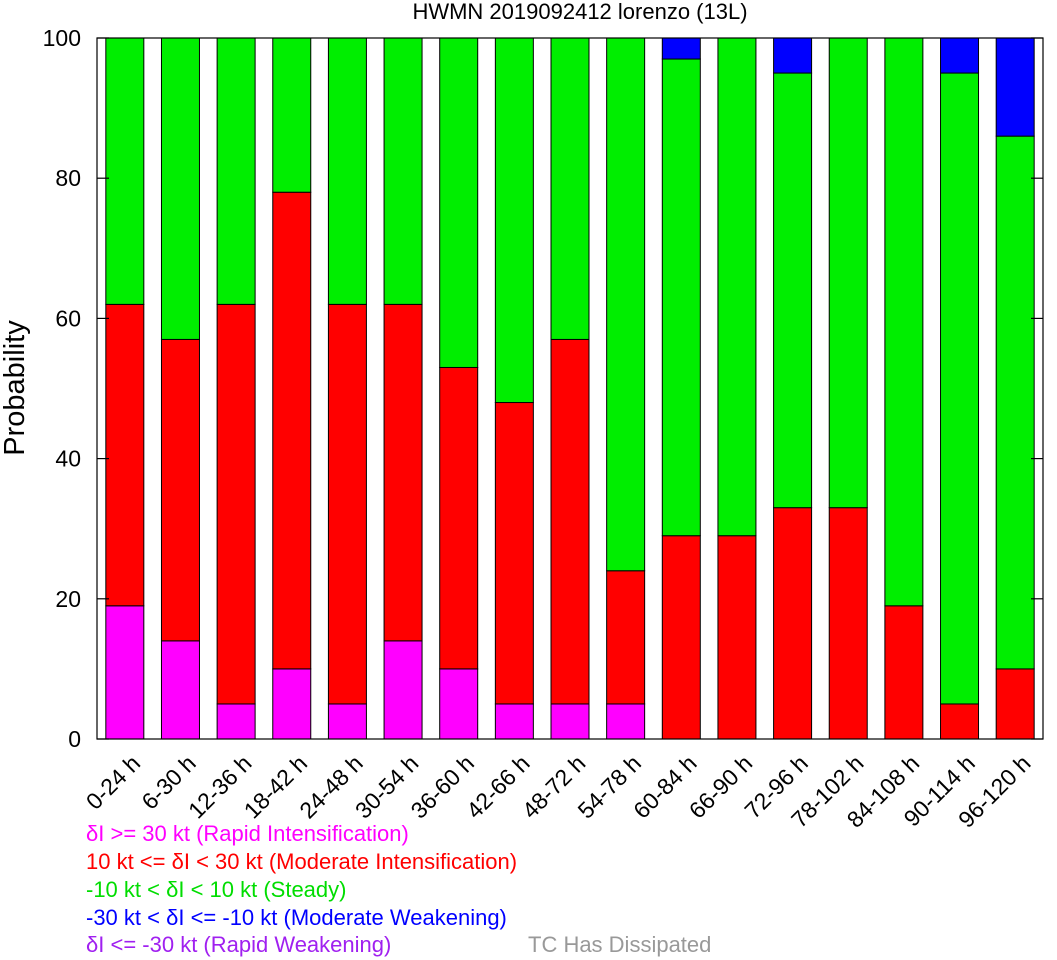  What do you see at coordinates (239, 944) in the screenshot?
I see `legend-rapid-weakening: δI <= -30 kt (Rapid Weakening)` at bounding box center [239, 944].